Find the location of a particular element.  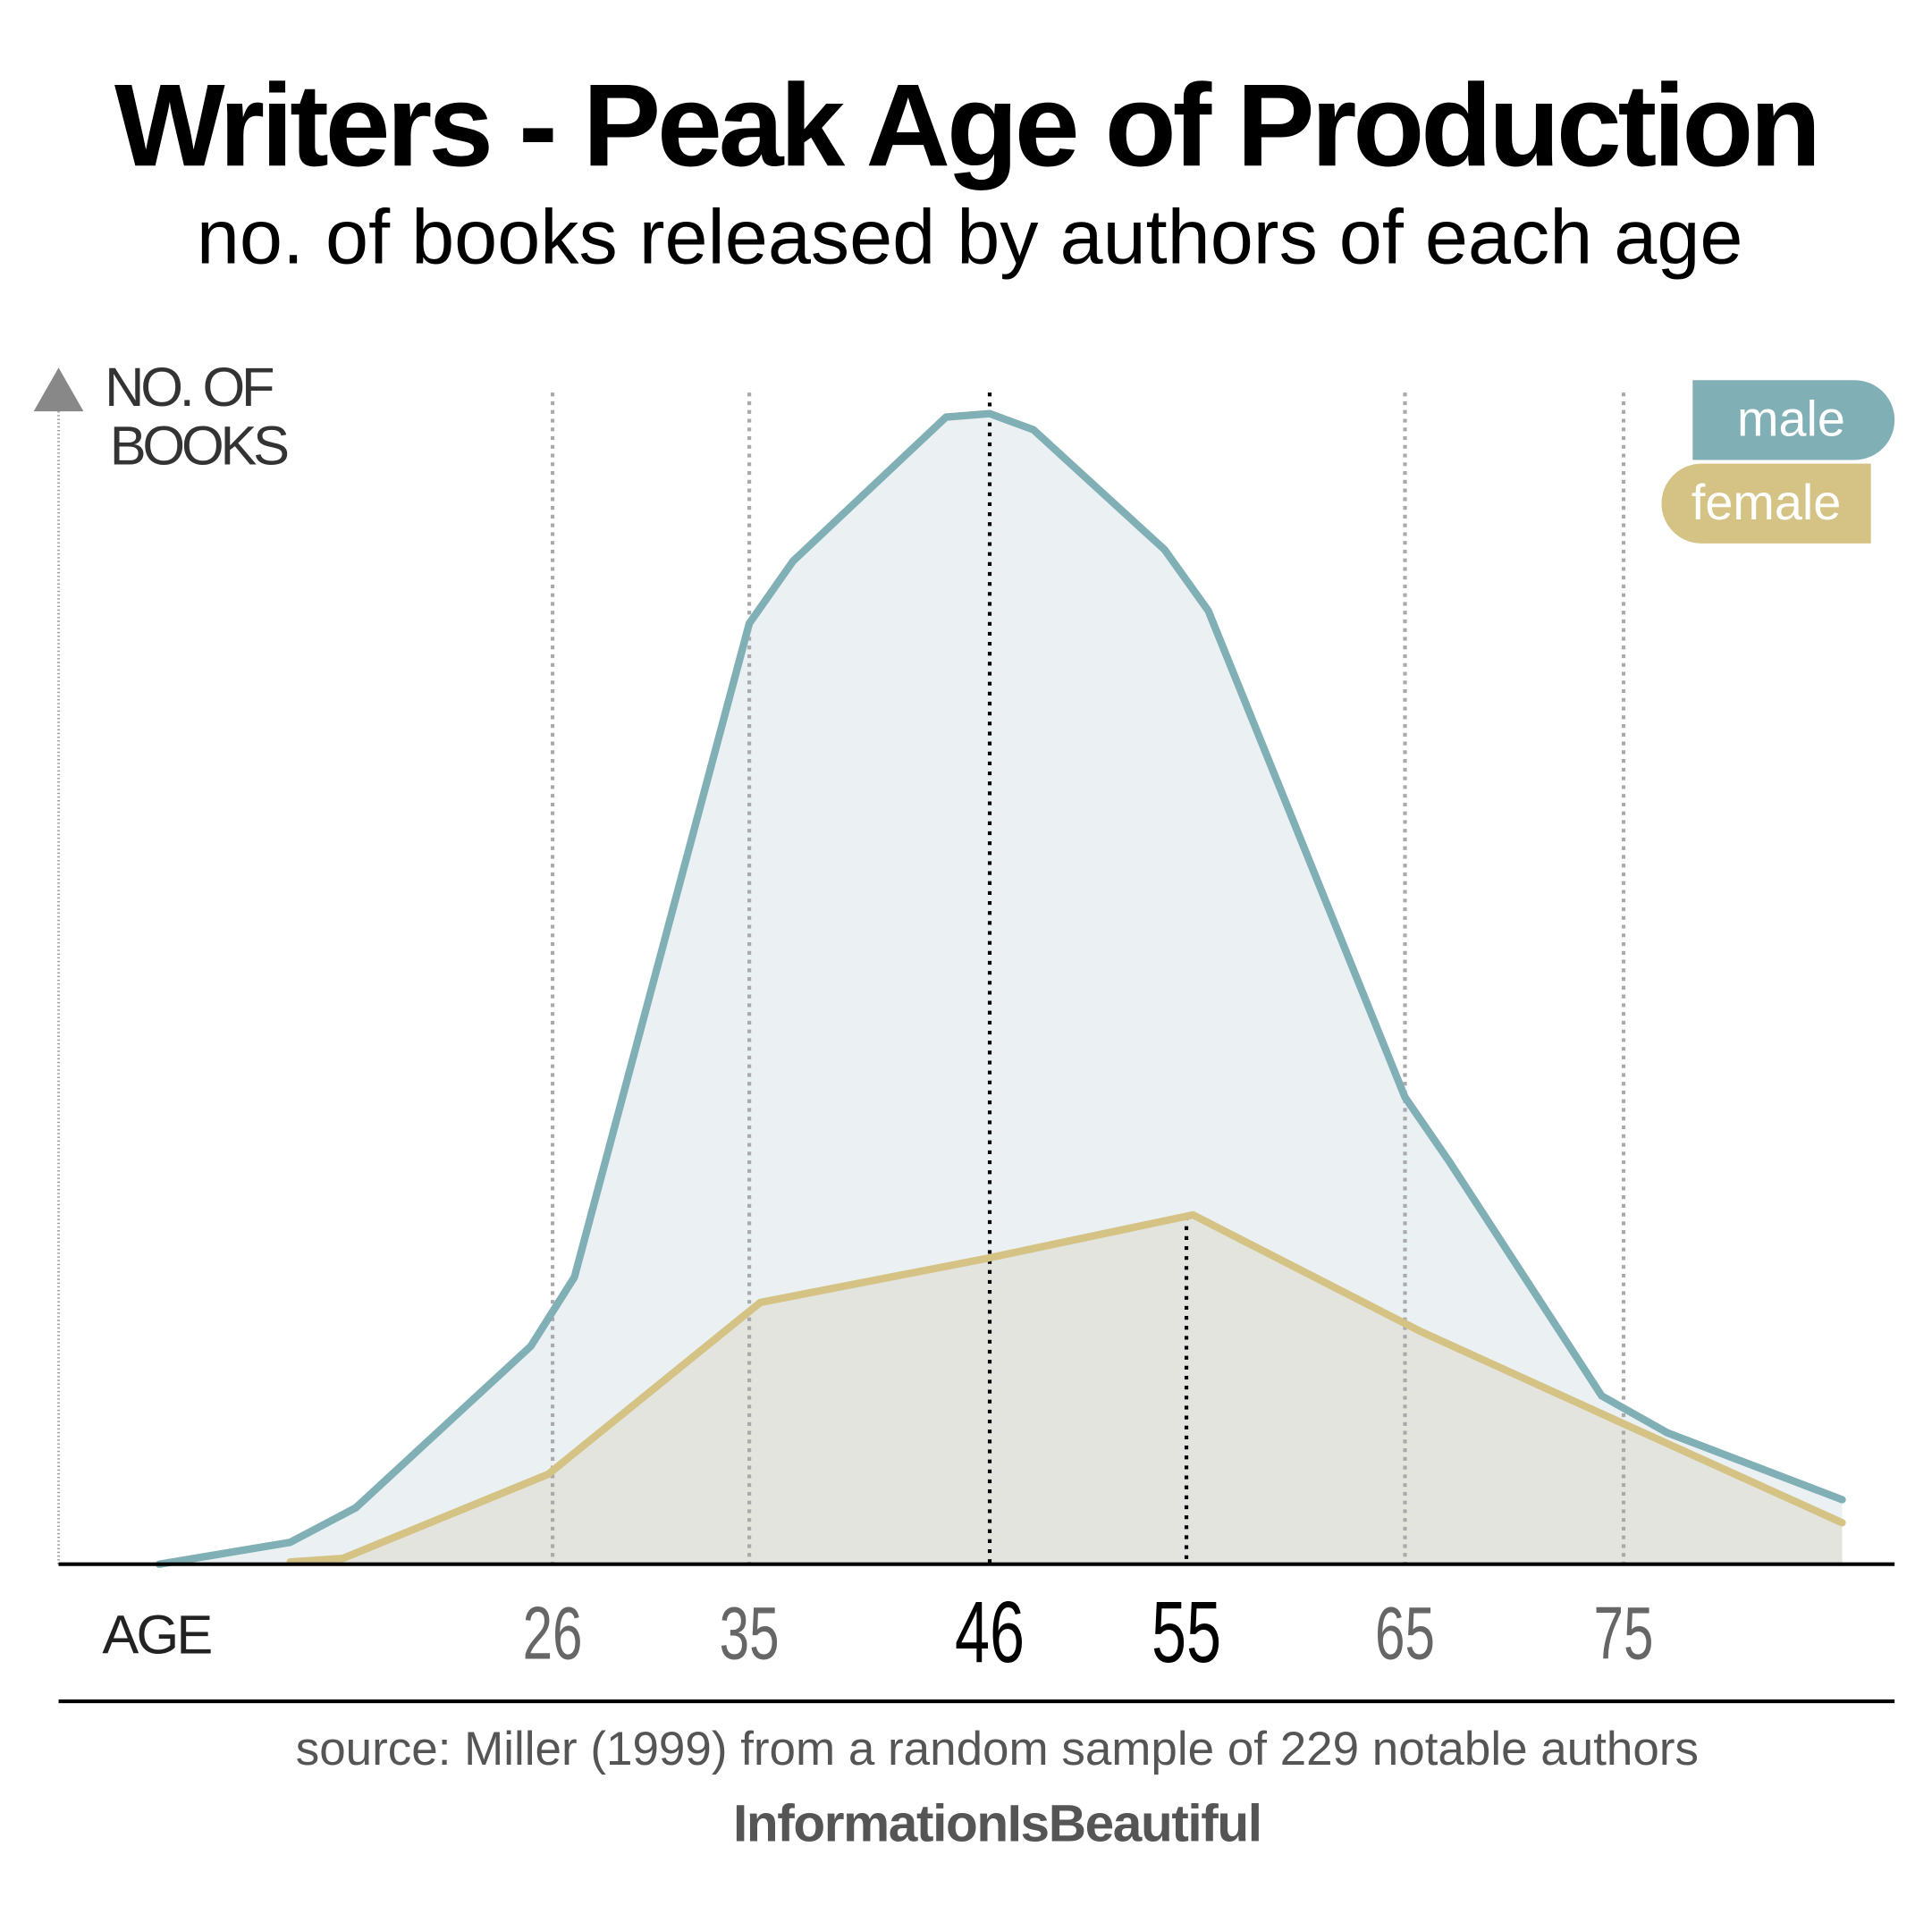

legend-label: female is located at coordinates (1766, 502).